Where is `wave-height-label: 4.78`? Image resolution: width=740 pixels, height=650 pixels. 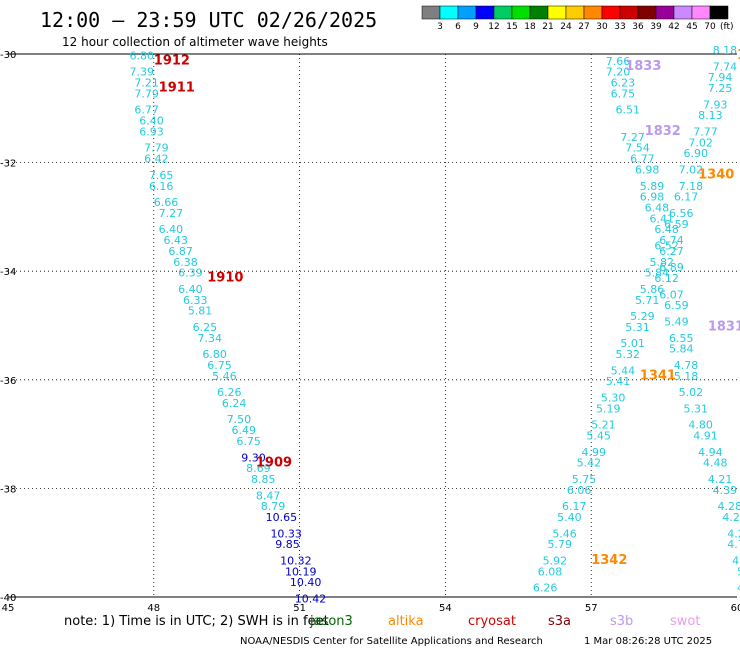 wave-height-label: 4.78 is located at coordinates (686, 365).